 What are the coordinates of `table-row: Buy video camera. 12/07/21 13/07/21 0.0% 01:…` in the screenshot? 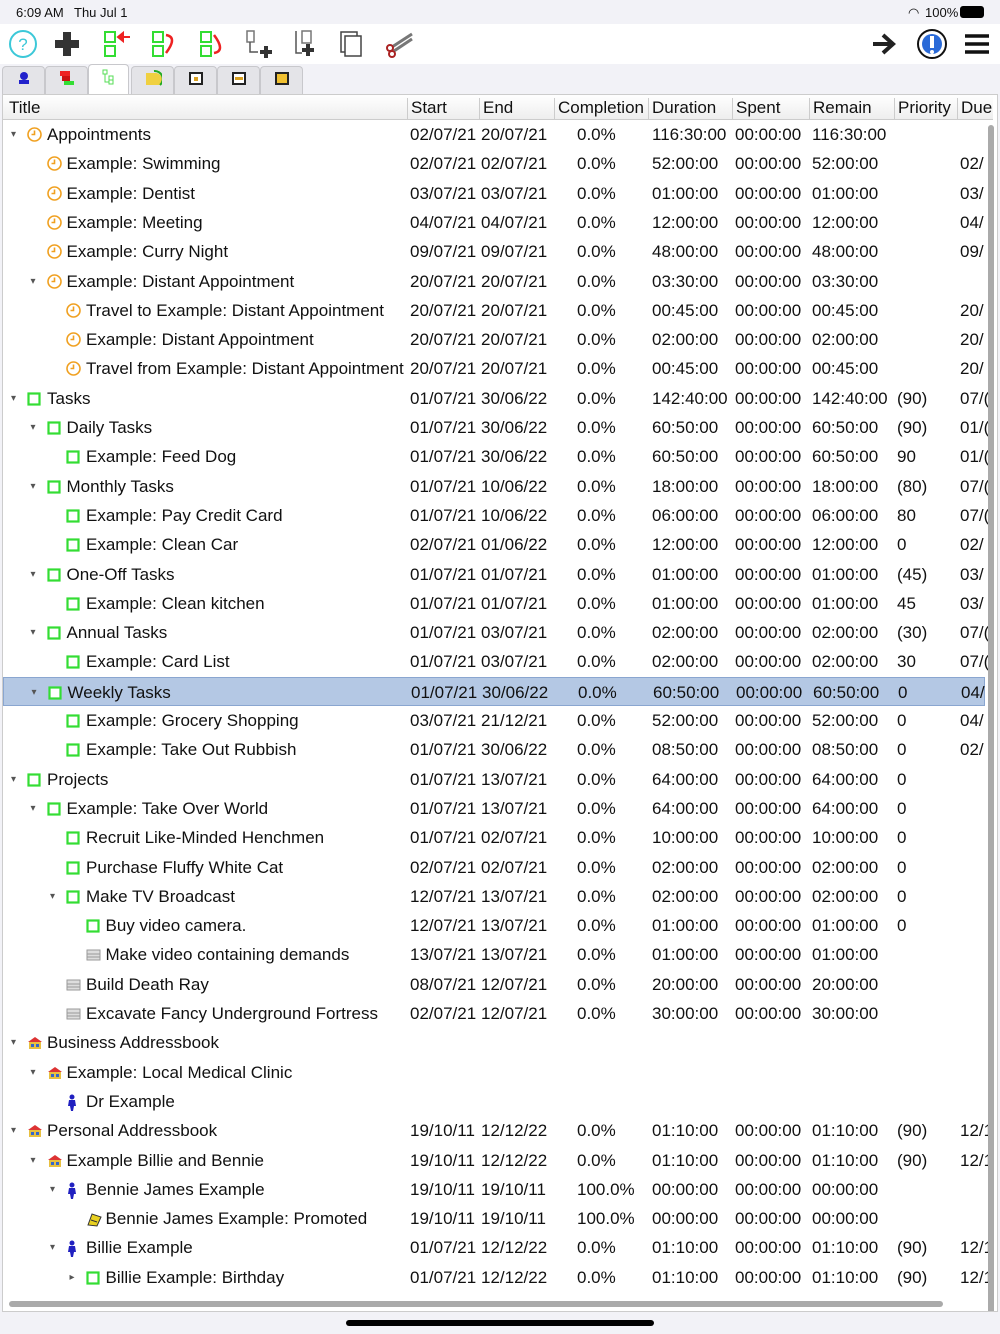 It's located at (494, 925).